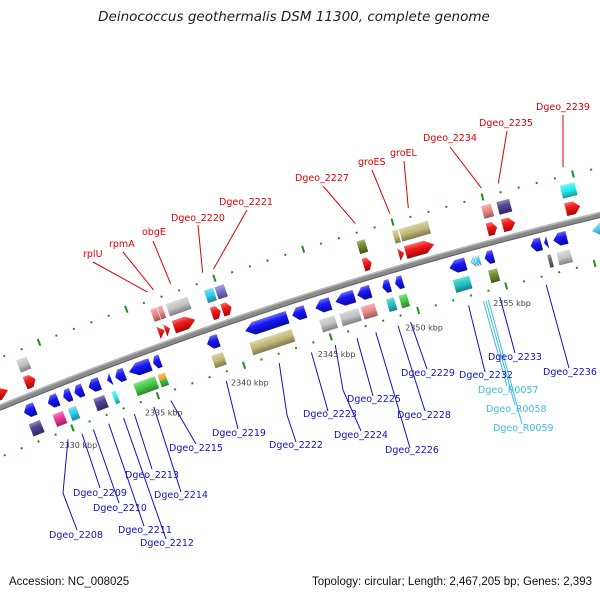  Describe the element at coordinates (372, 162) in the screenshot. I see `gene-label: groES` at that location.